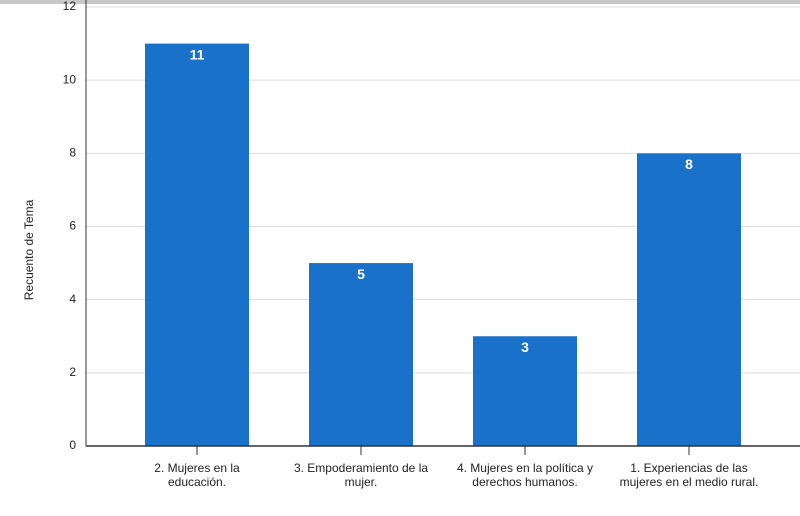 This screenshot has width=800, height=516. What do you see at coordinates (689, 164) in the screenshot?
I see `data-label: 8` at bounding box center [689, 164].